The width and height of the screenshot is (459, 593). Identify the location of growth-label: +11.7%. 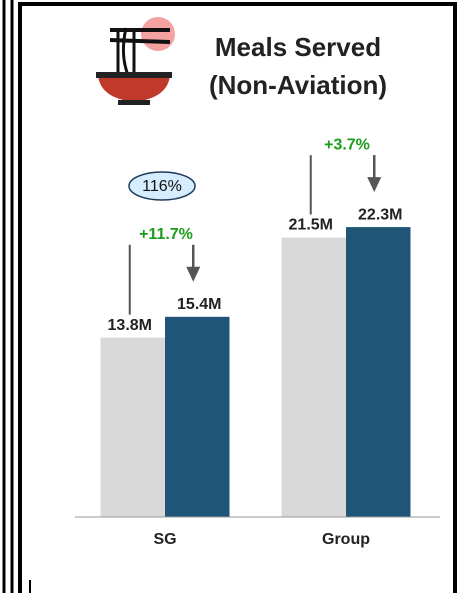
(166, 234).